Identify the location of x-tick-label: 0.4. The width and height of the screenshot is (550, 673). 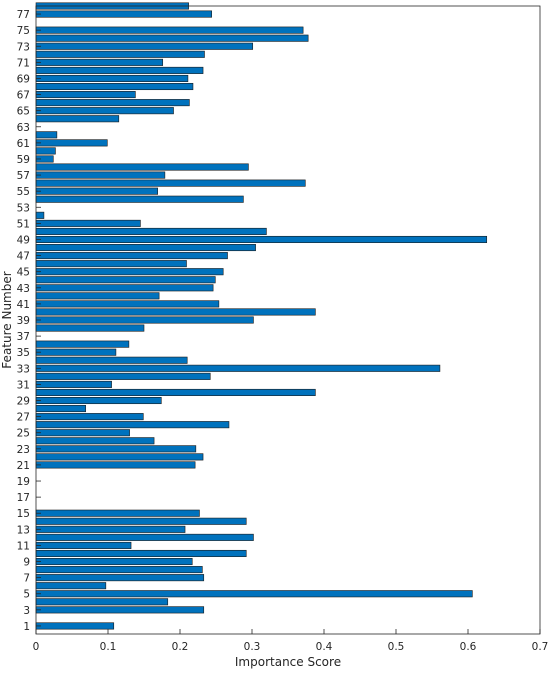
(324, 647).